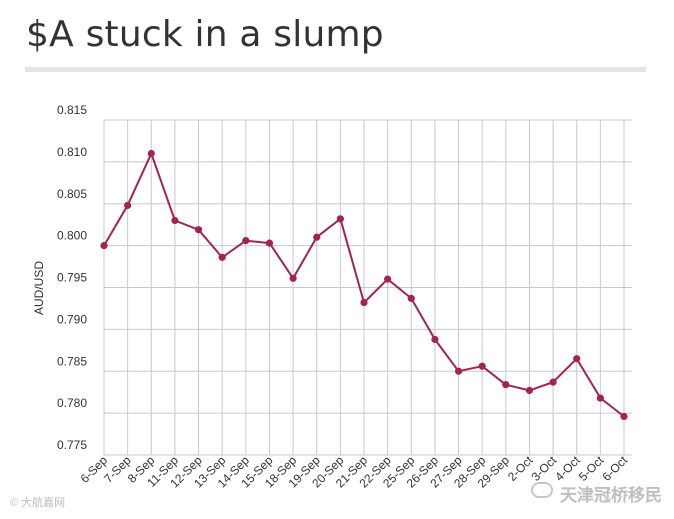  I want to click on y-tick-label: 0.815, so click(72, 110).